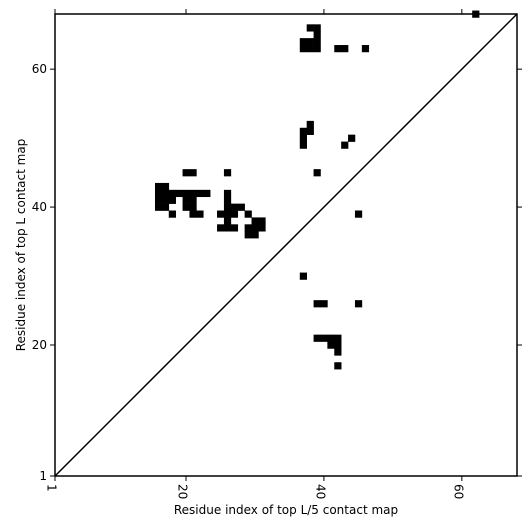 The height and width of the screenshot is (531, 531). Describe the element at coordinates (39, 69) in the screenshot. I see `y-tick-label: 60` at that location.